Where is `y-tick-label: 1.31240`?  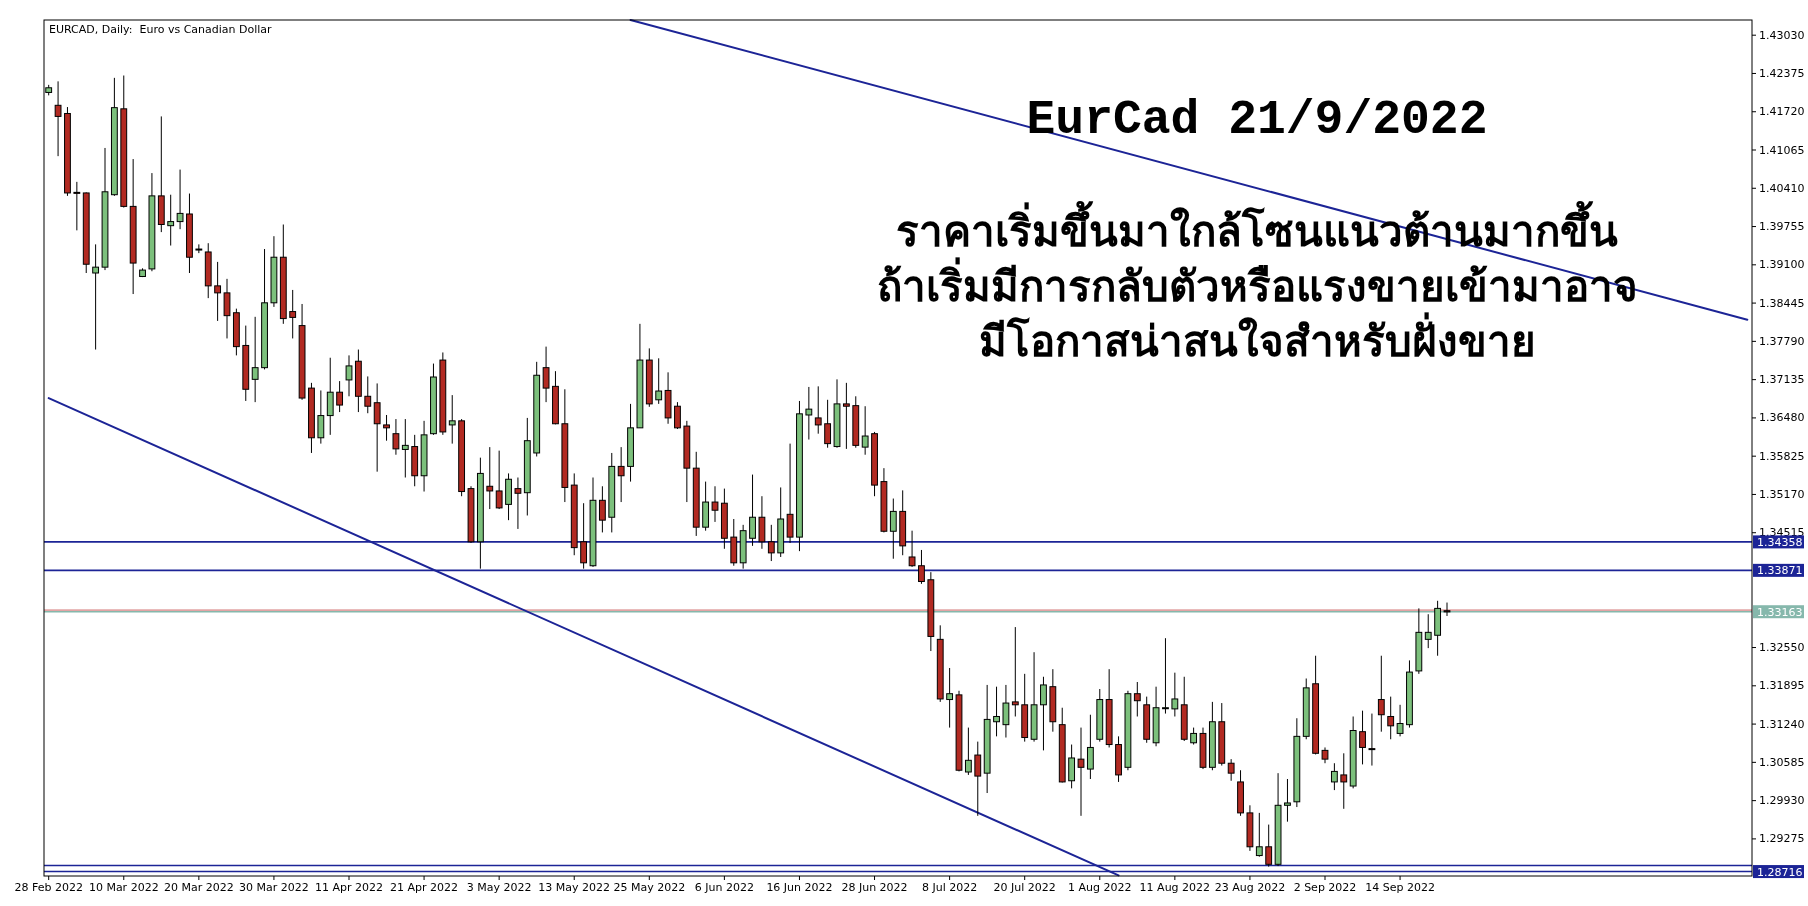
y-tick-label: 1.31240 is located at coordinates (1782, 724).